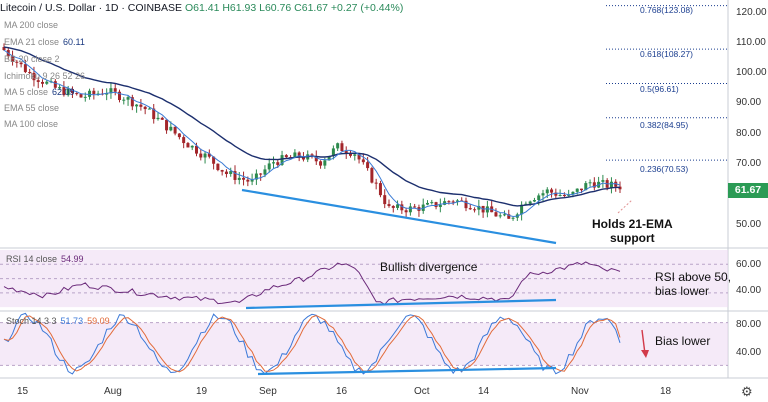  Describe the element at coordinates (666, 10) in the screenshot. I see `fib-label-0768: 0.768(123.08)` at that location.